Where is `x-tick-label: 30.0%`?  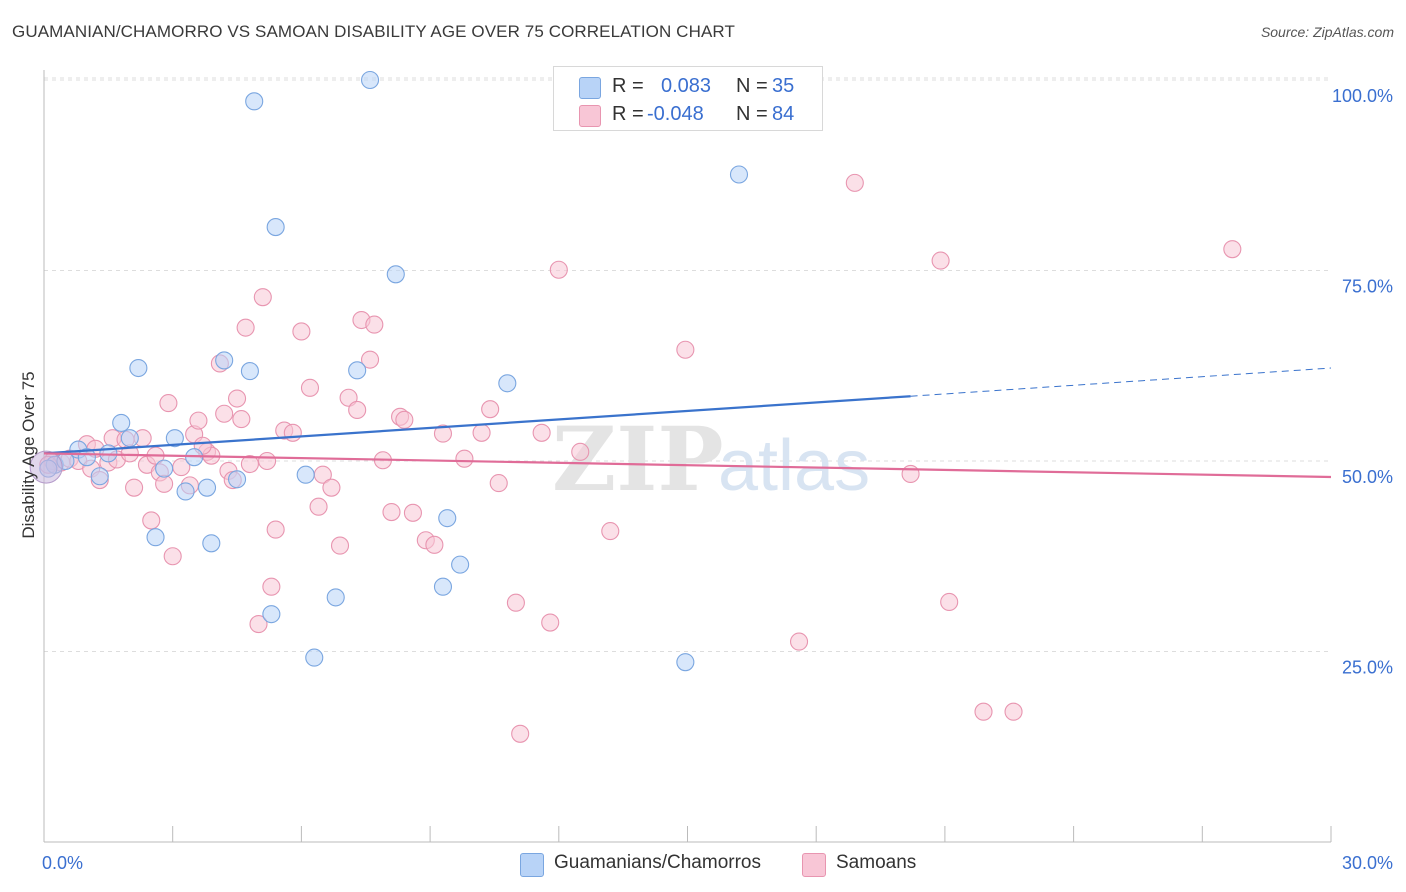
x-tick-label: 30.0% is located at coordinates (1367, 863).